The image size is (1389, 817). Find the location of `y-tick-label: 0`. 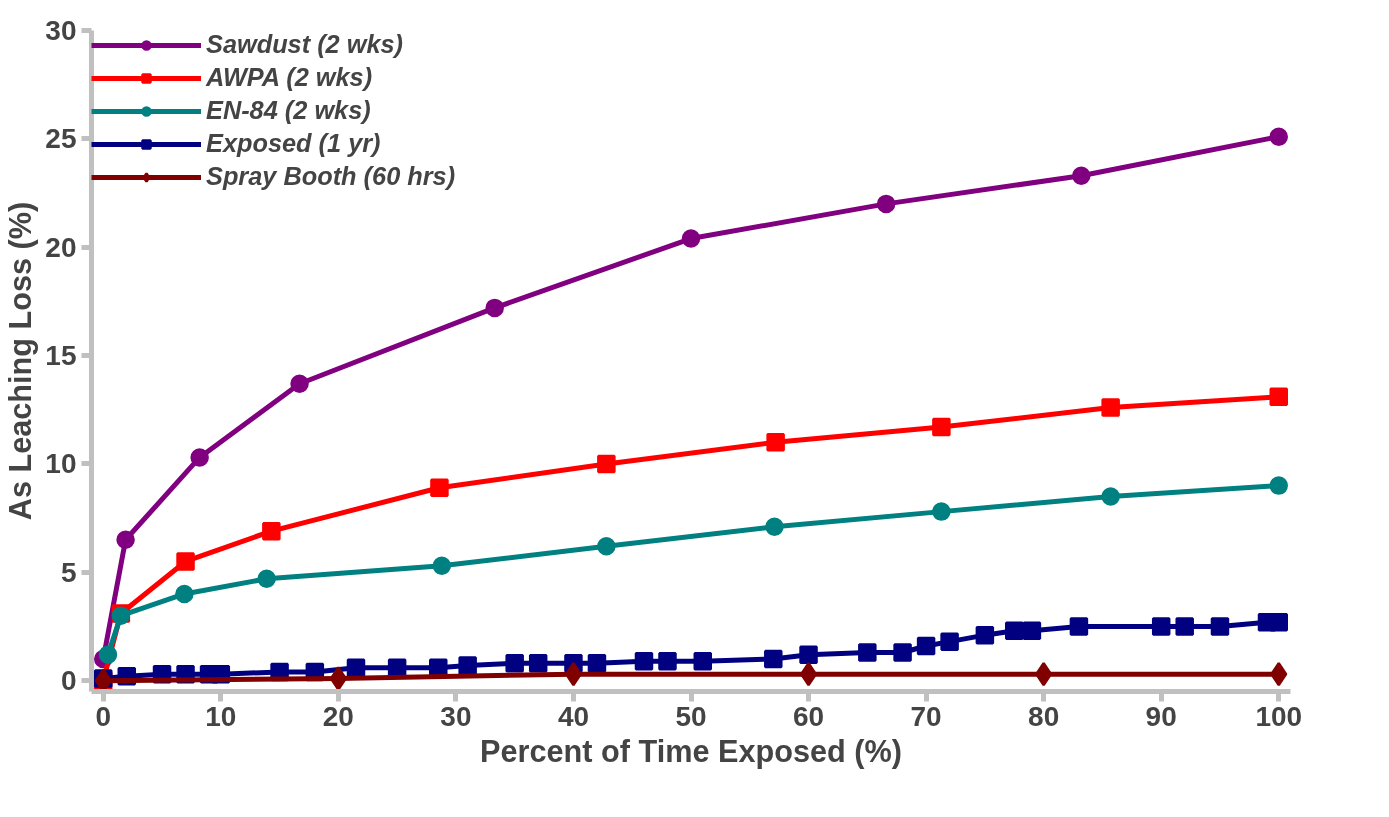

y-tick-label: 0 is located at coordinates (68, 681).